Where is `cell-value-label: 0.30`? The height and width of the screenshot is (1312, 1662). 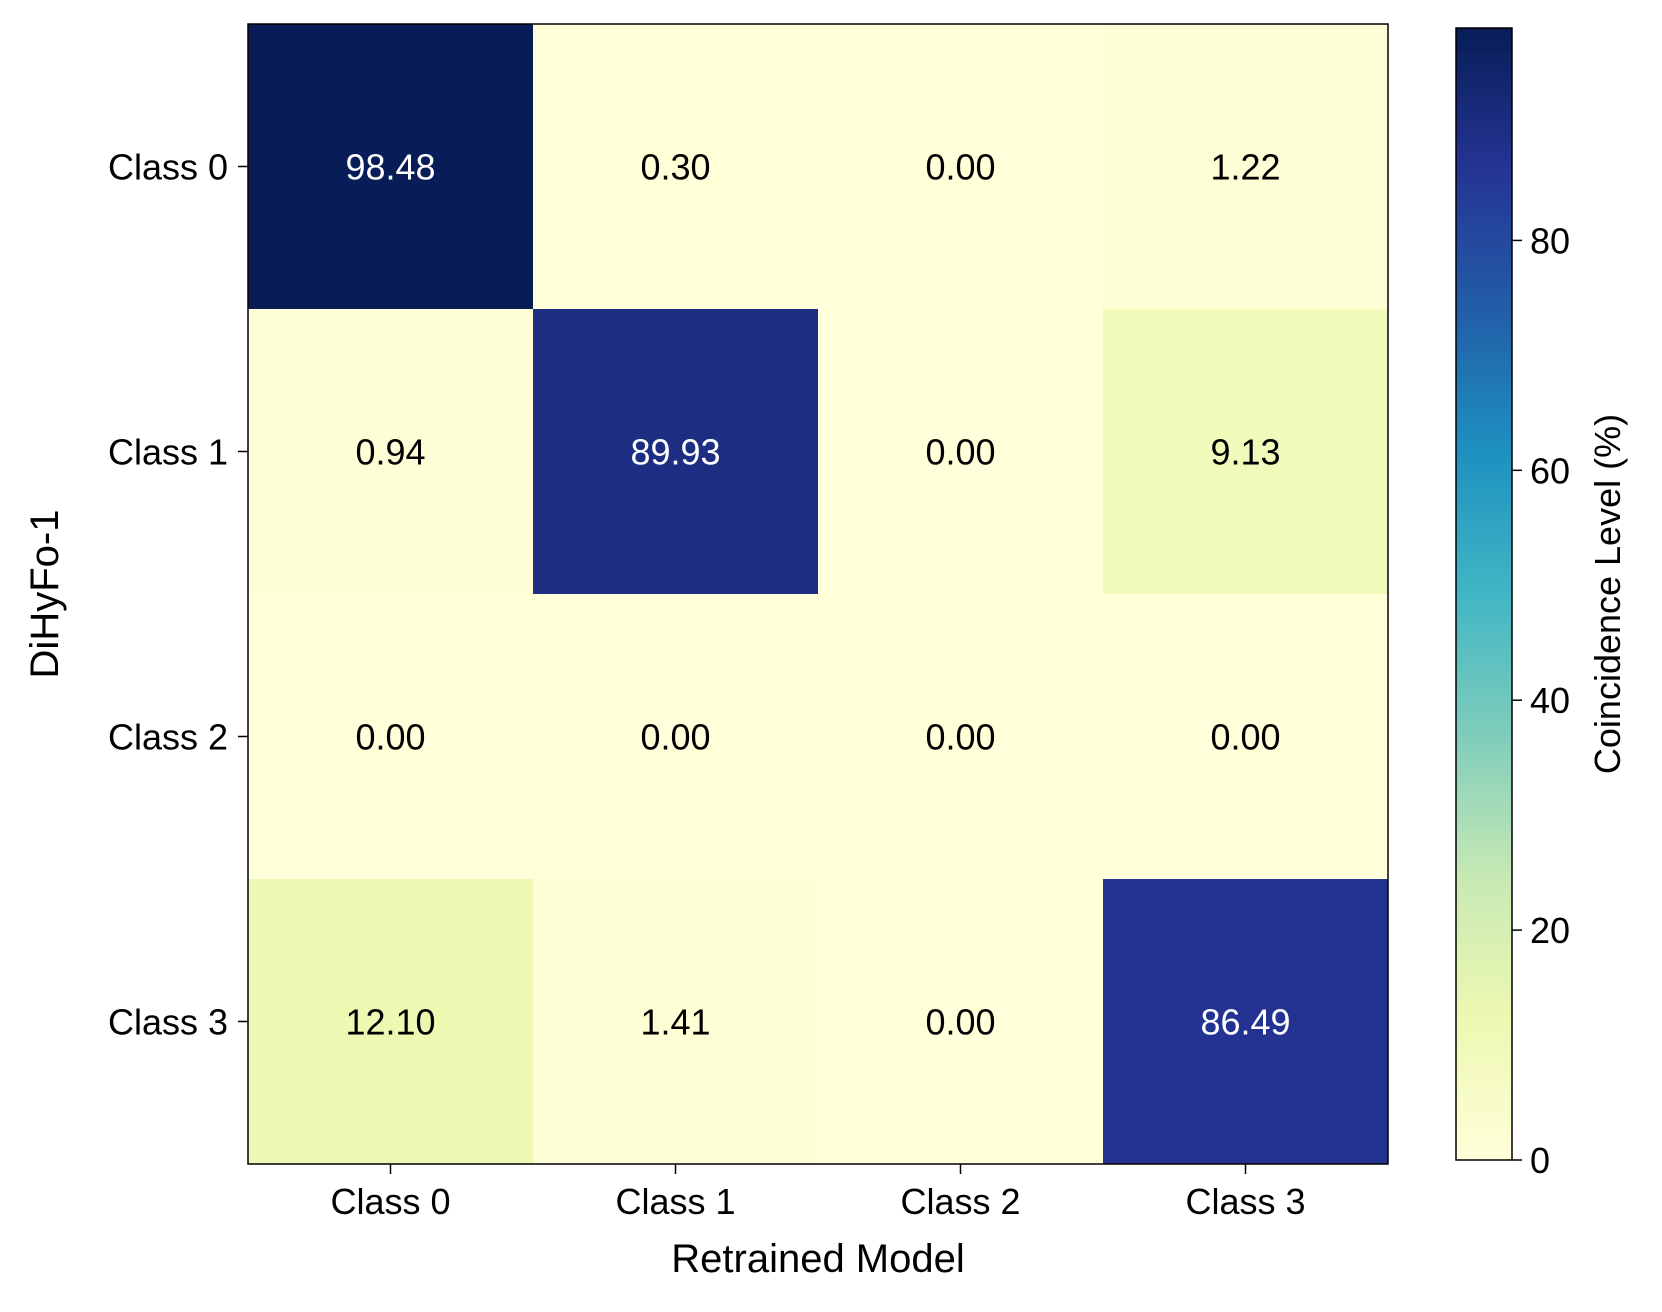 cell-value-label: 0.30 is located at coordinates (675, 167).